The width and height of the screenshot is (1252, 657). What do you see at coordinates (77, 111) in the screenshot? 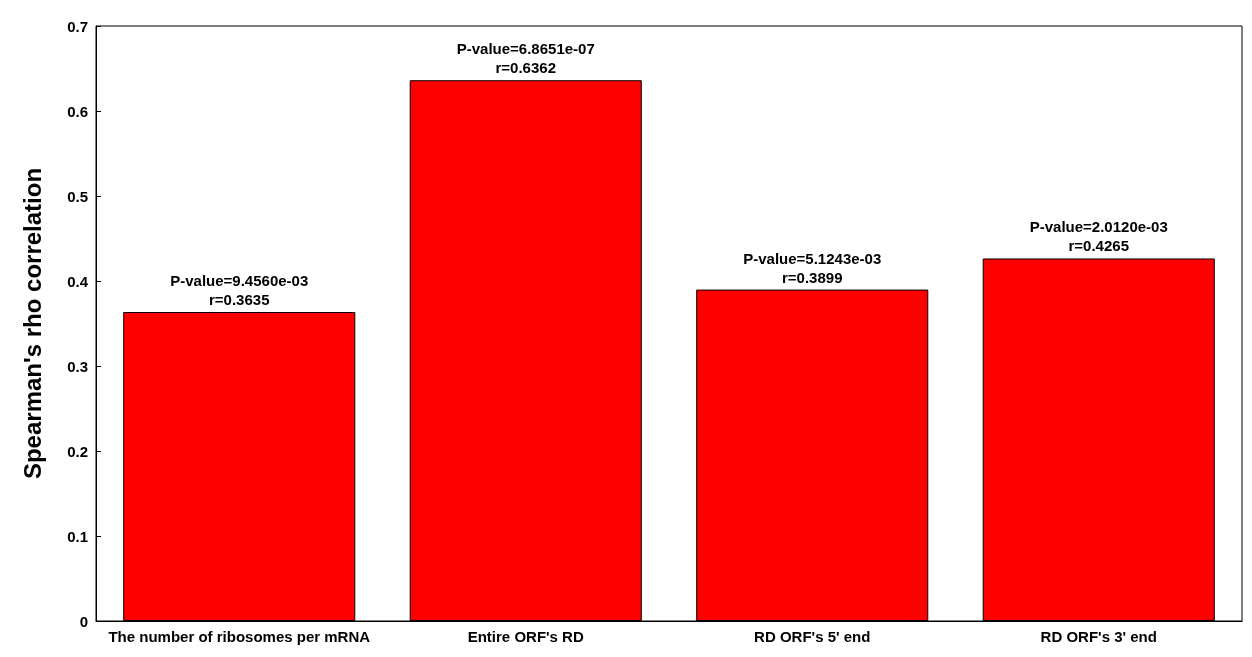
I see `y-tick-label: 0.6` at bounding box center [77, 111].